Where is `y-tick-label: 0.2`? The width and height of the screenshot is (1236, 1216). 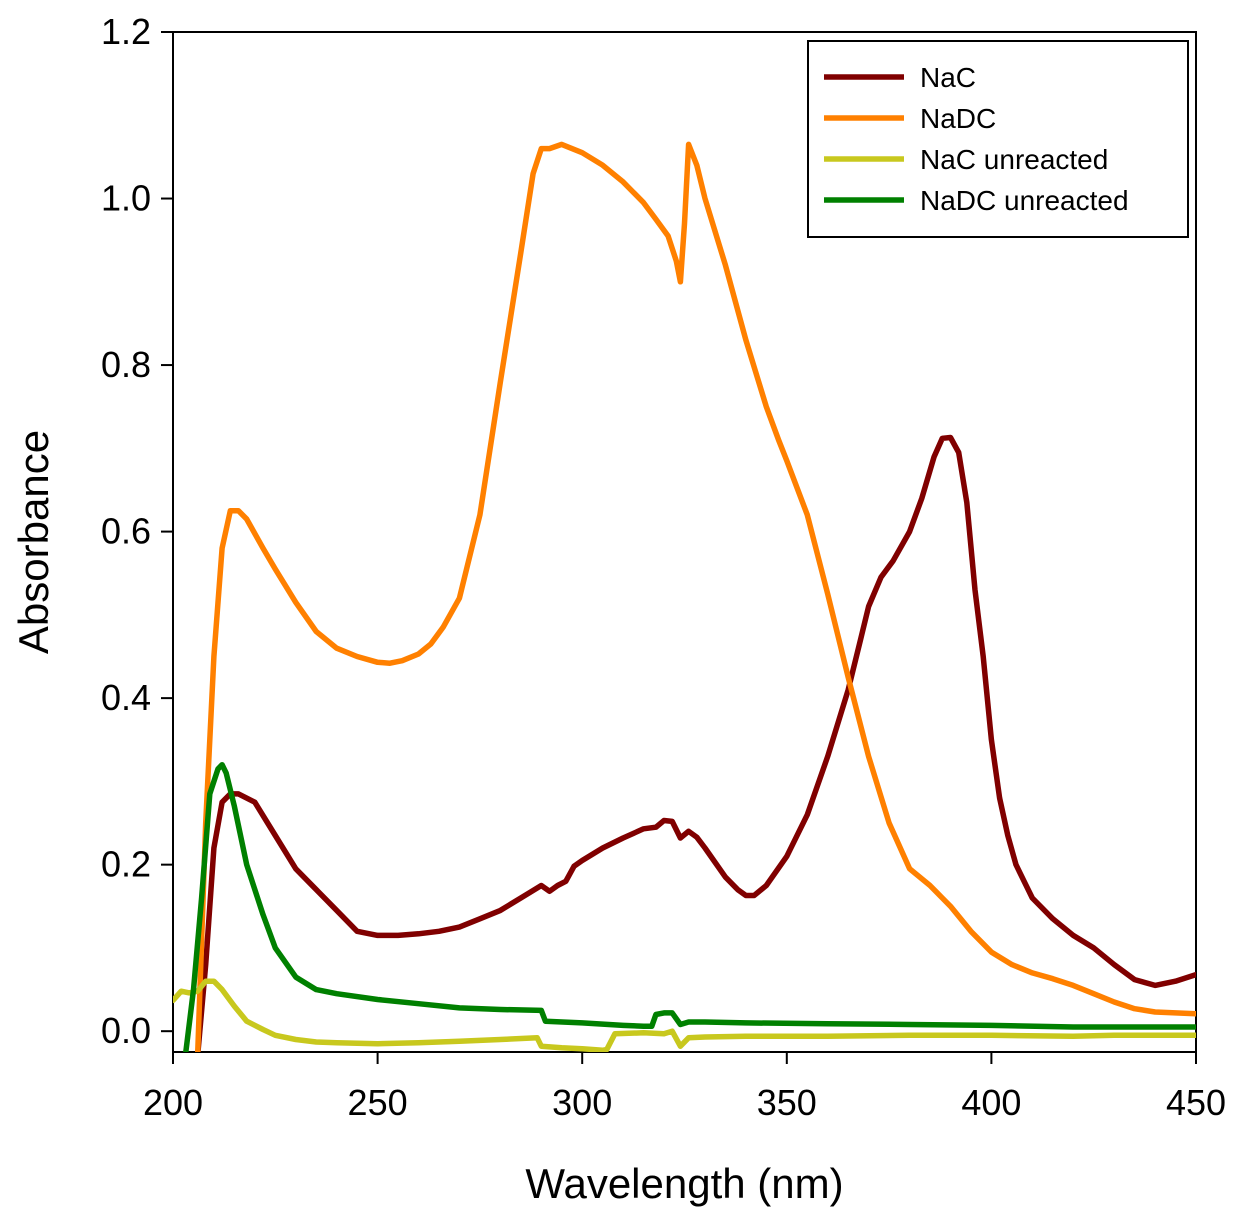
y-tick-label: 0.2 is located at coordinates (126, 864).